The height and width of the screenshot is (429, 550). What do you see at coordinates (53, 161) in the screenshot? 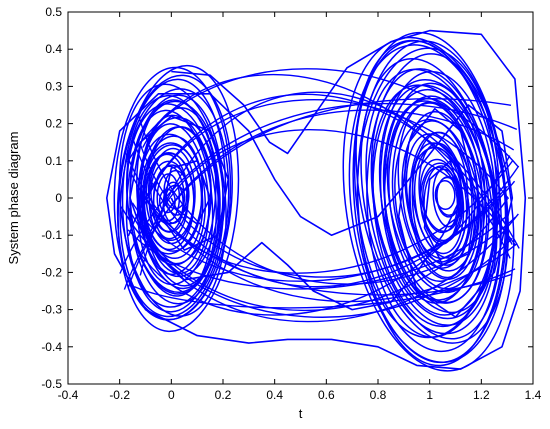
I see `y-tick-label: 0.1` at bounding box center [53, 161].